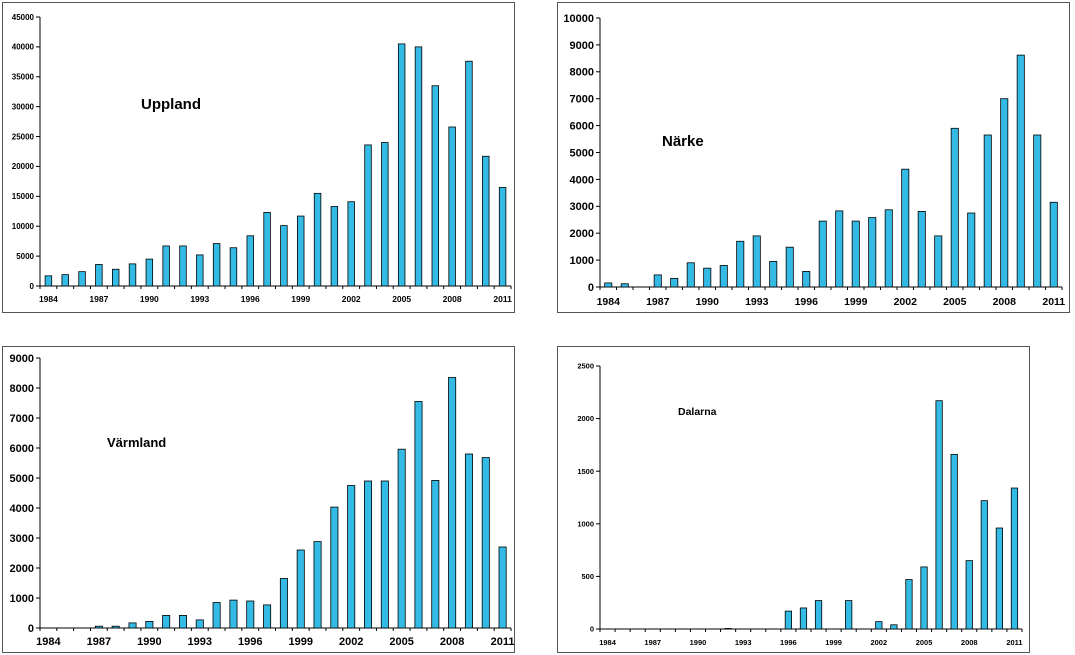 This screenshot has height=655, width=1075. I want to click on bar-1997, so click(267, 616).